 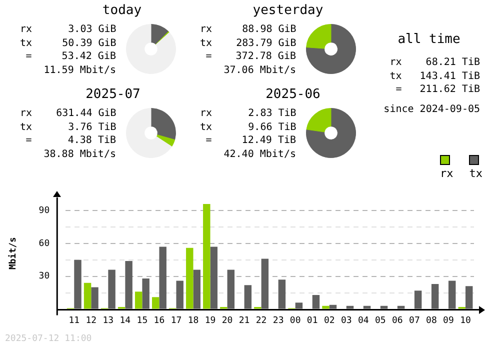 I want to click on text: = 53.42 GiB, so click(x=70, y=57).